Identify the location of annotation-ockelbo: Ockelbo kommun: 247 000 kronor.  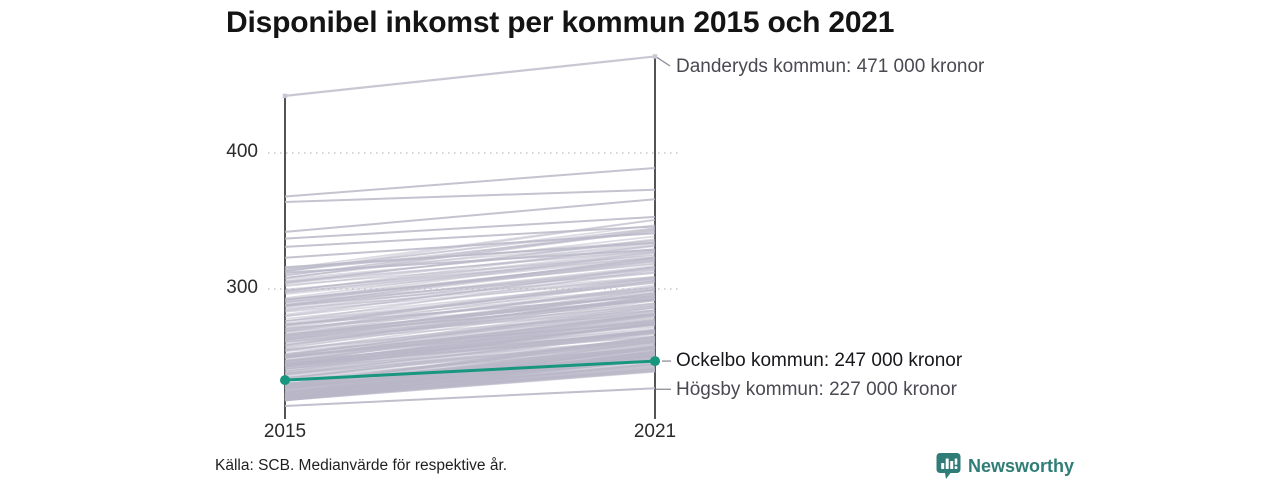
(819, 360).